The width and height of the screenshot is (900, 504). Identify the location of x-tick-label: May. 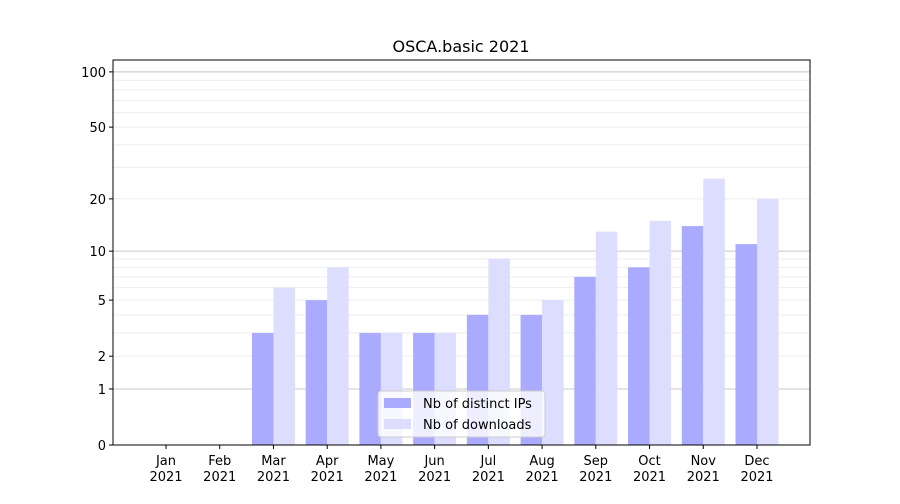
(380, 461).